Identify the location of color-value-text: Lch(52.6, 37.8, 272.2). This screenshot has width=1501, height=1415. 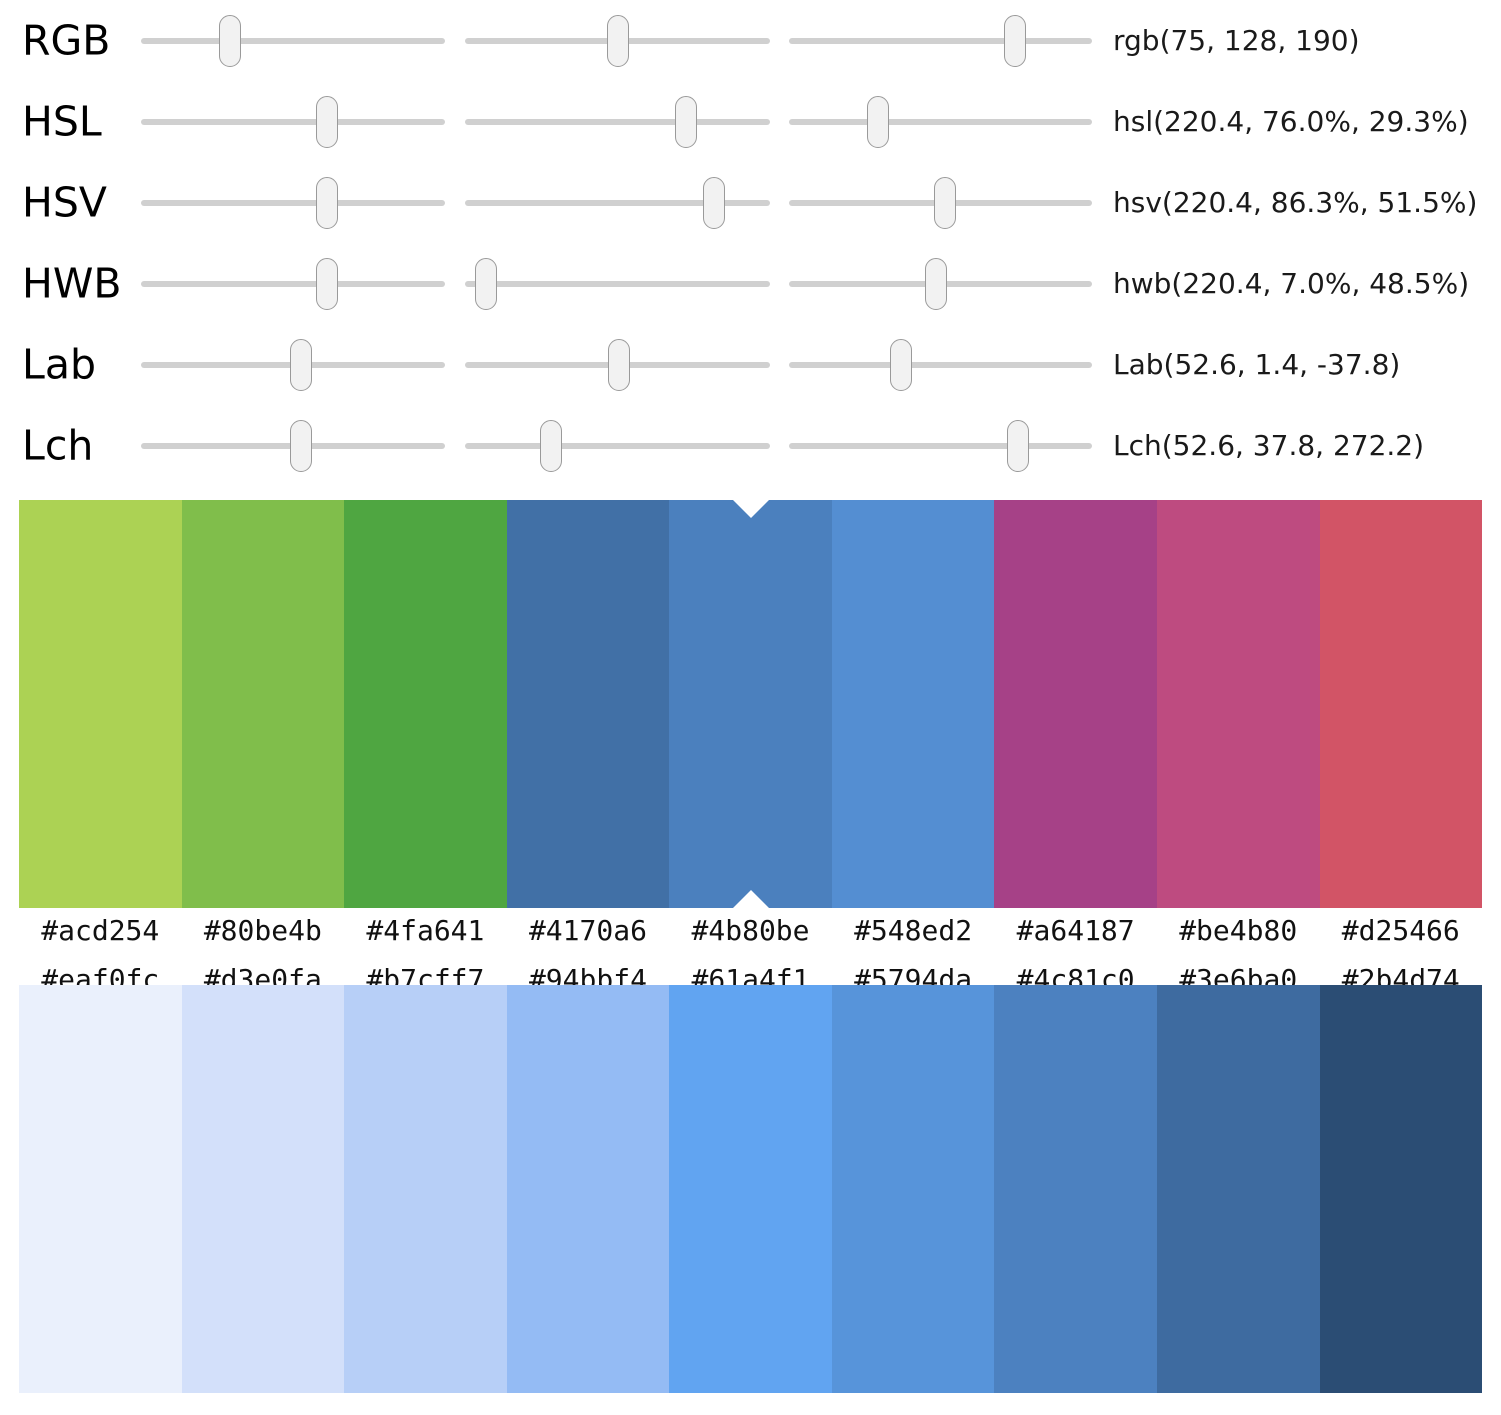
(1269, 445).